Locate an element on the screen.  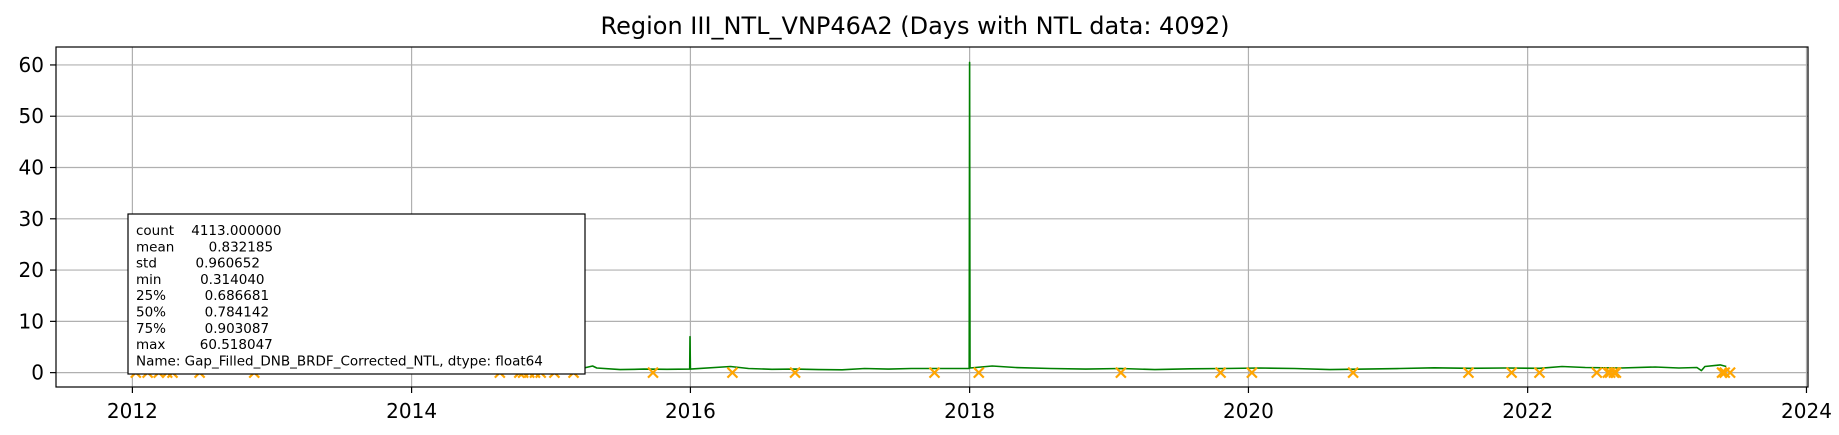
stats-line: min 0.314040 is located at coordinates (200, 280).